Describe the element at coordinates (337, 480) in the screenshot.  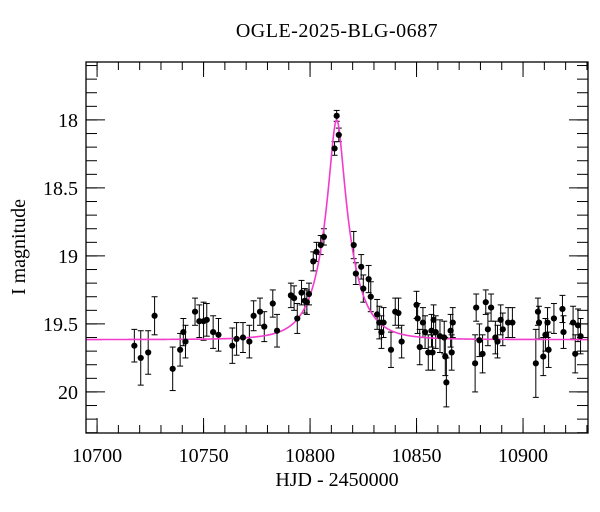
I see `x-axis-label: HJD - 2450000` at that location.